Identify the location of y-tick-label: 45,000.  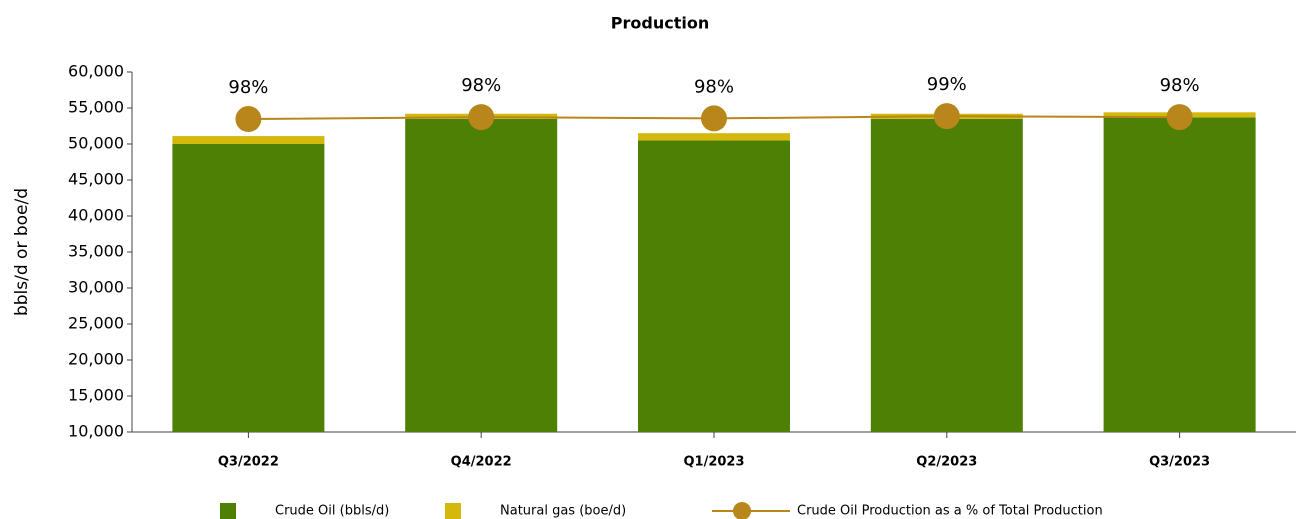
(96, 179).